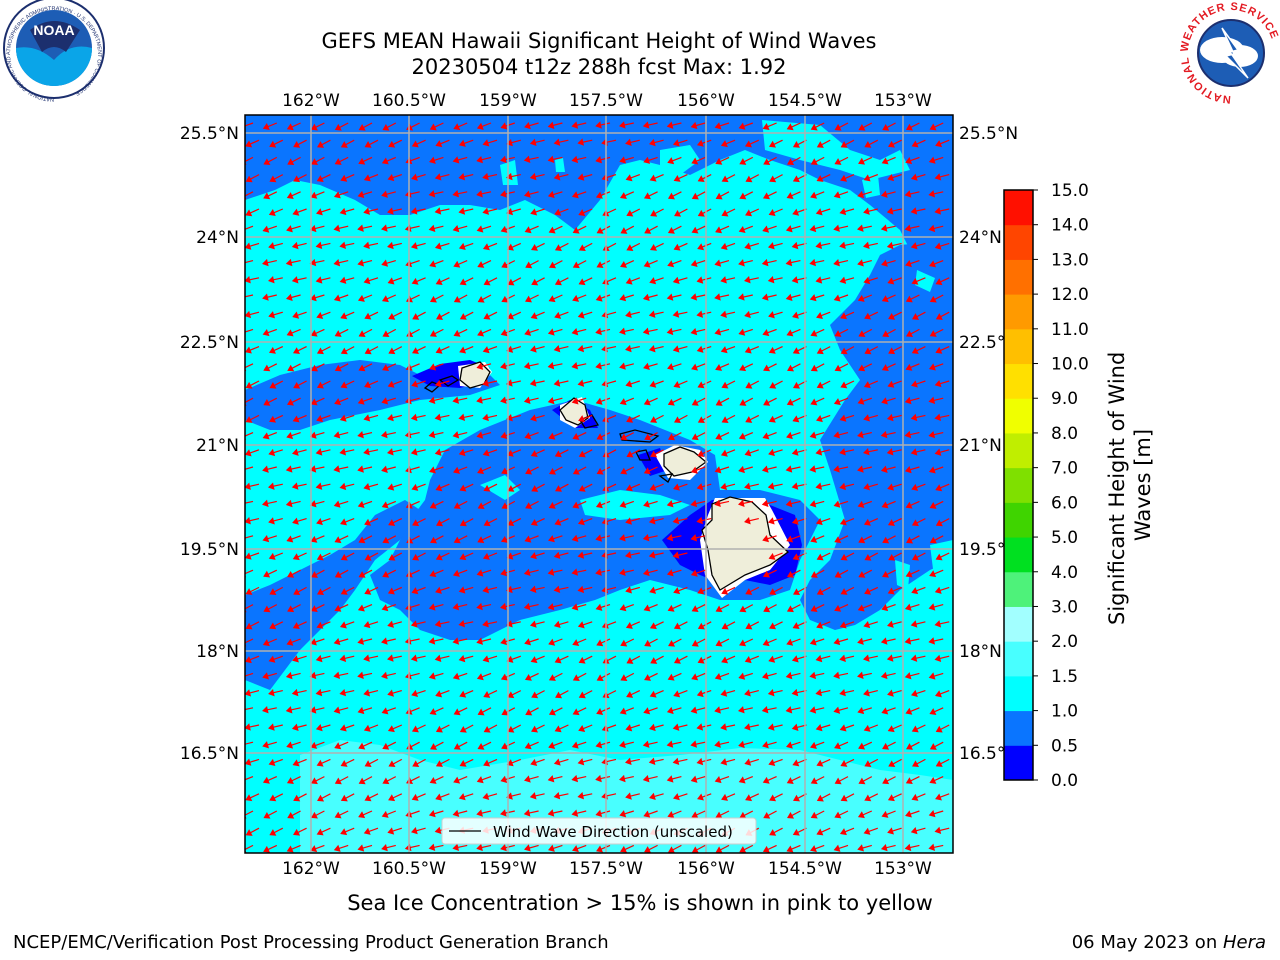 This screenshot has width=1280, height=960. Describe the element at coordinates (1229, 53) in the screenshot. I see `nws-logo: NATIONAL WEATHER SERVICE` at that location.